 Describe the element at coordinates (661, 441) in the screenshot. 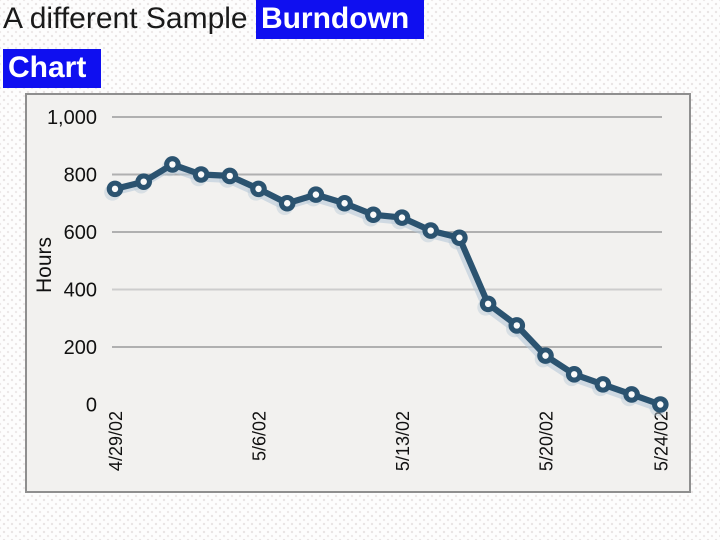

I see `x-tick-label: 5/24/02` at that location.